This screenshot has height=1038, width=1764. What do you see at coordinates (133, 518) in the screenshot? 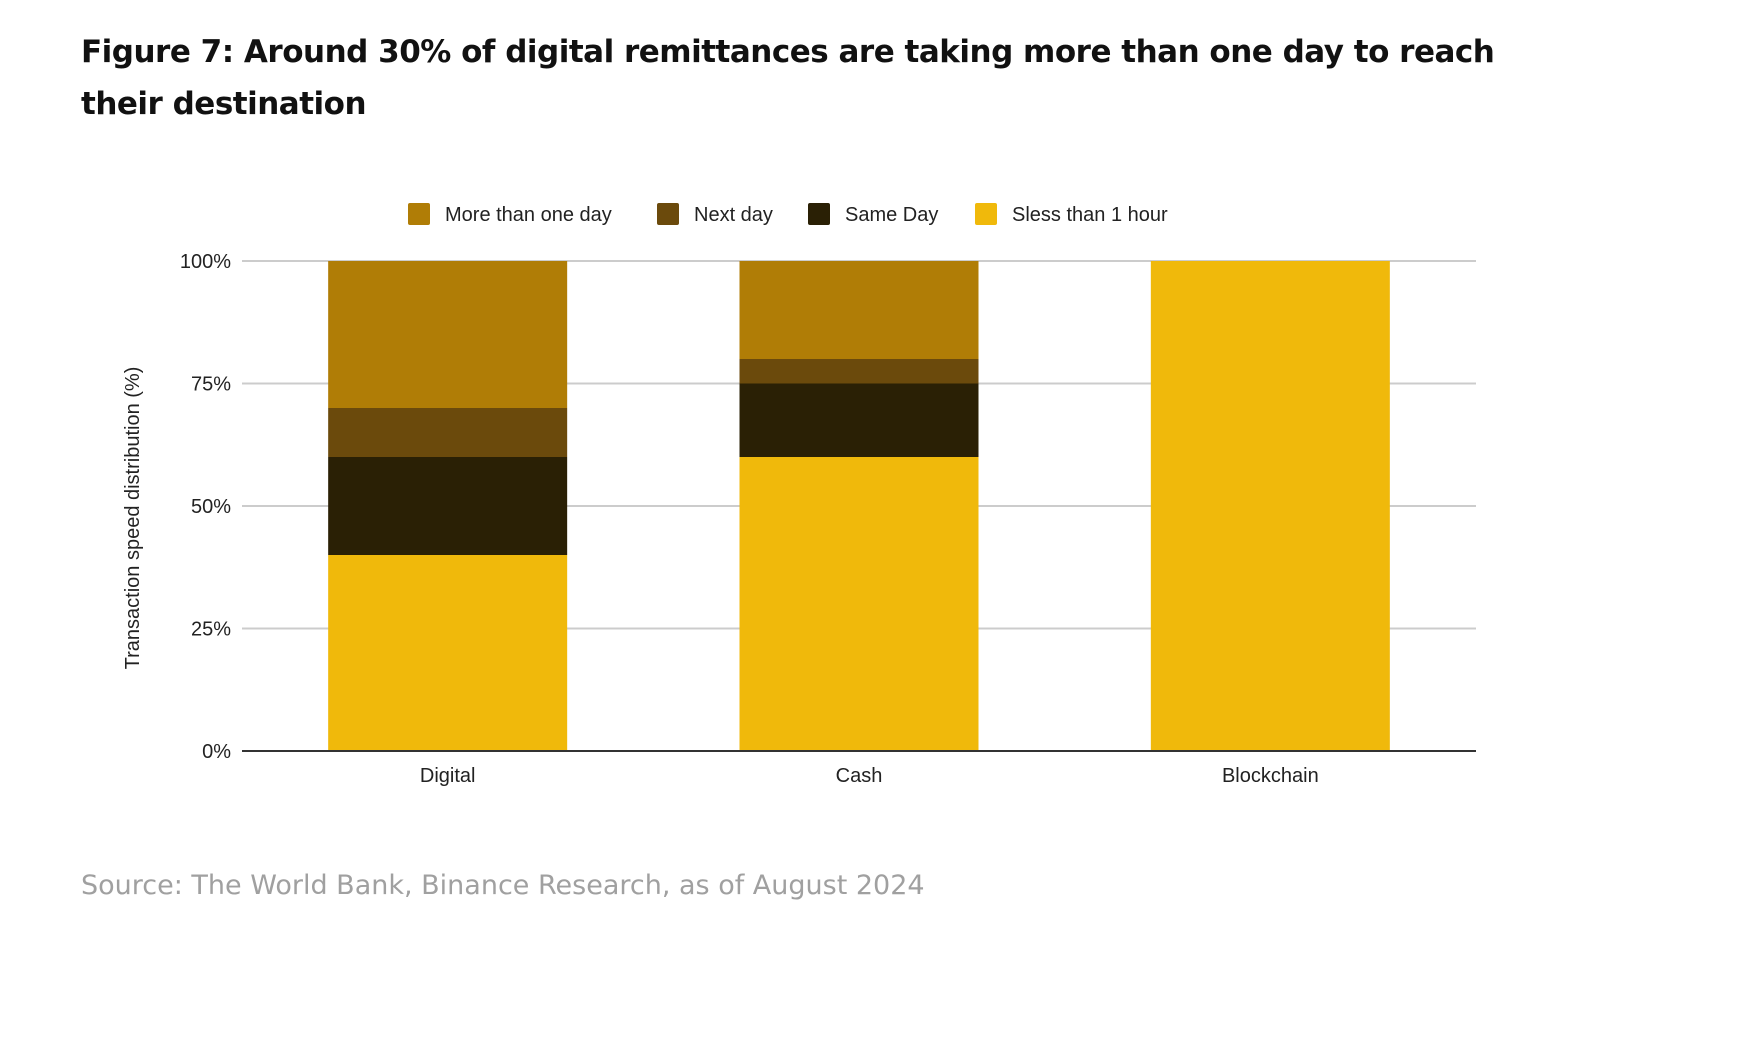
I see `y-axis-label: Transaction speed distribution (%)` at bounding box center [133, 518].